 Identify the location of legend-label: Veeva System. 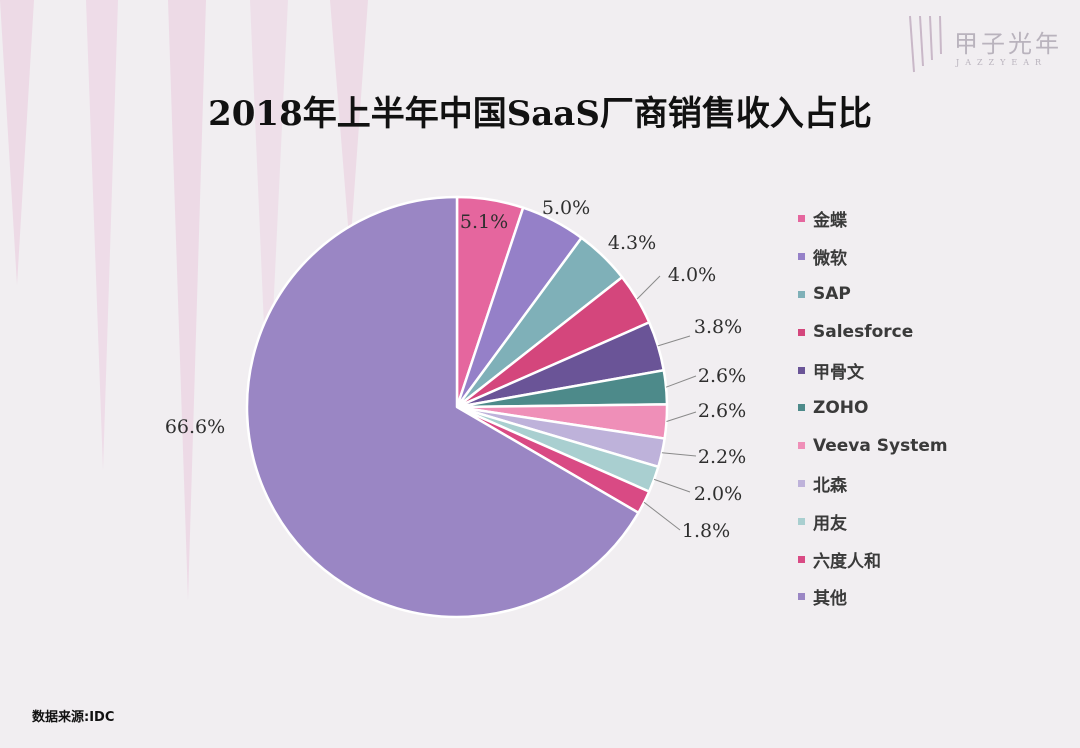
(880, 445).